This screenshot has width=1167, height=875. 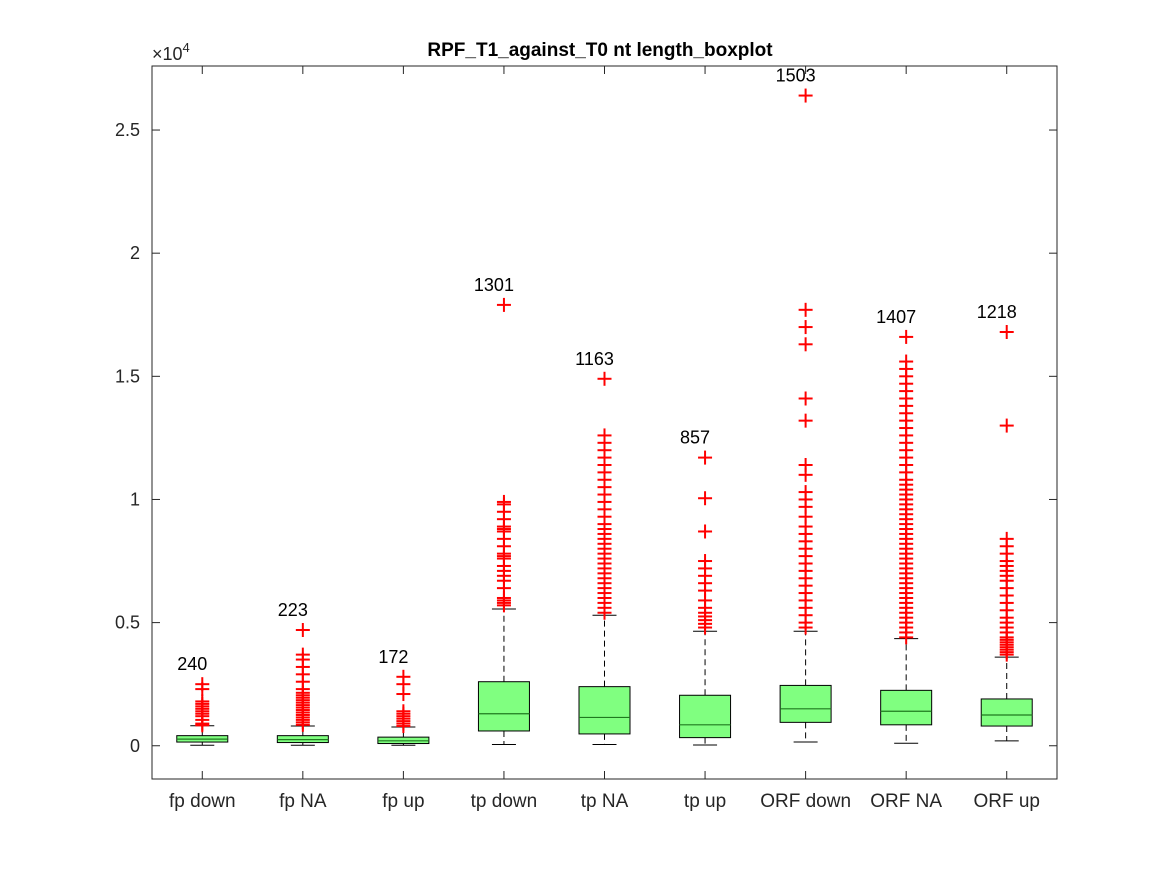 I want to click on y-tick-label: 1.5, so click(x=127, y=376).